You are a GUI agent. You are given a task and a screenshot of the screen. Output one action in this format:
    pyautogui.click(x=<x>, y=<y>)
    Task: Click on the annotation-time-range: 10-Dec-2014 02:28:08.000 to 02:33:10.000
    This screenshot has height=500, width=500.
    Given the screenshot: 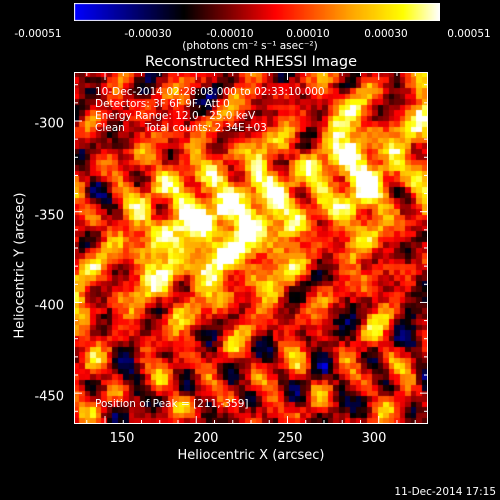 What is the action you would take?
    pyautogui.click(x=210, y=92)
    